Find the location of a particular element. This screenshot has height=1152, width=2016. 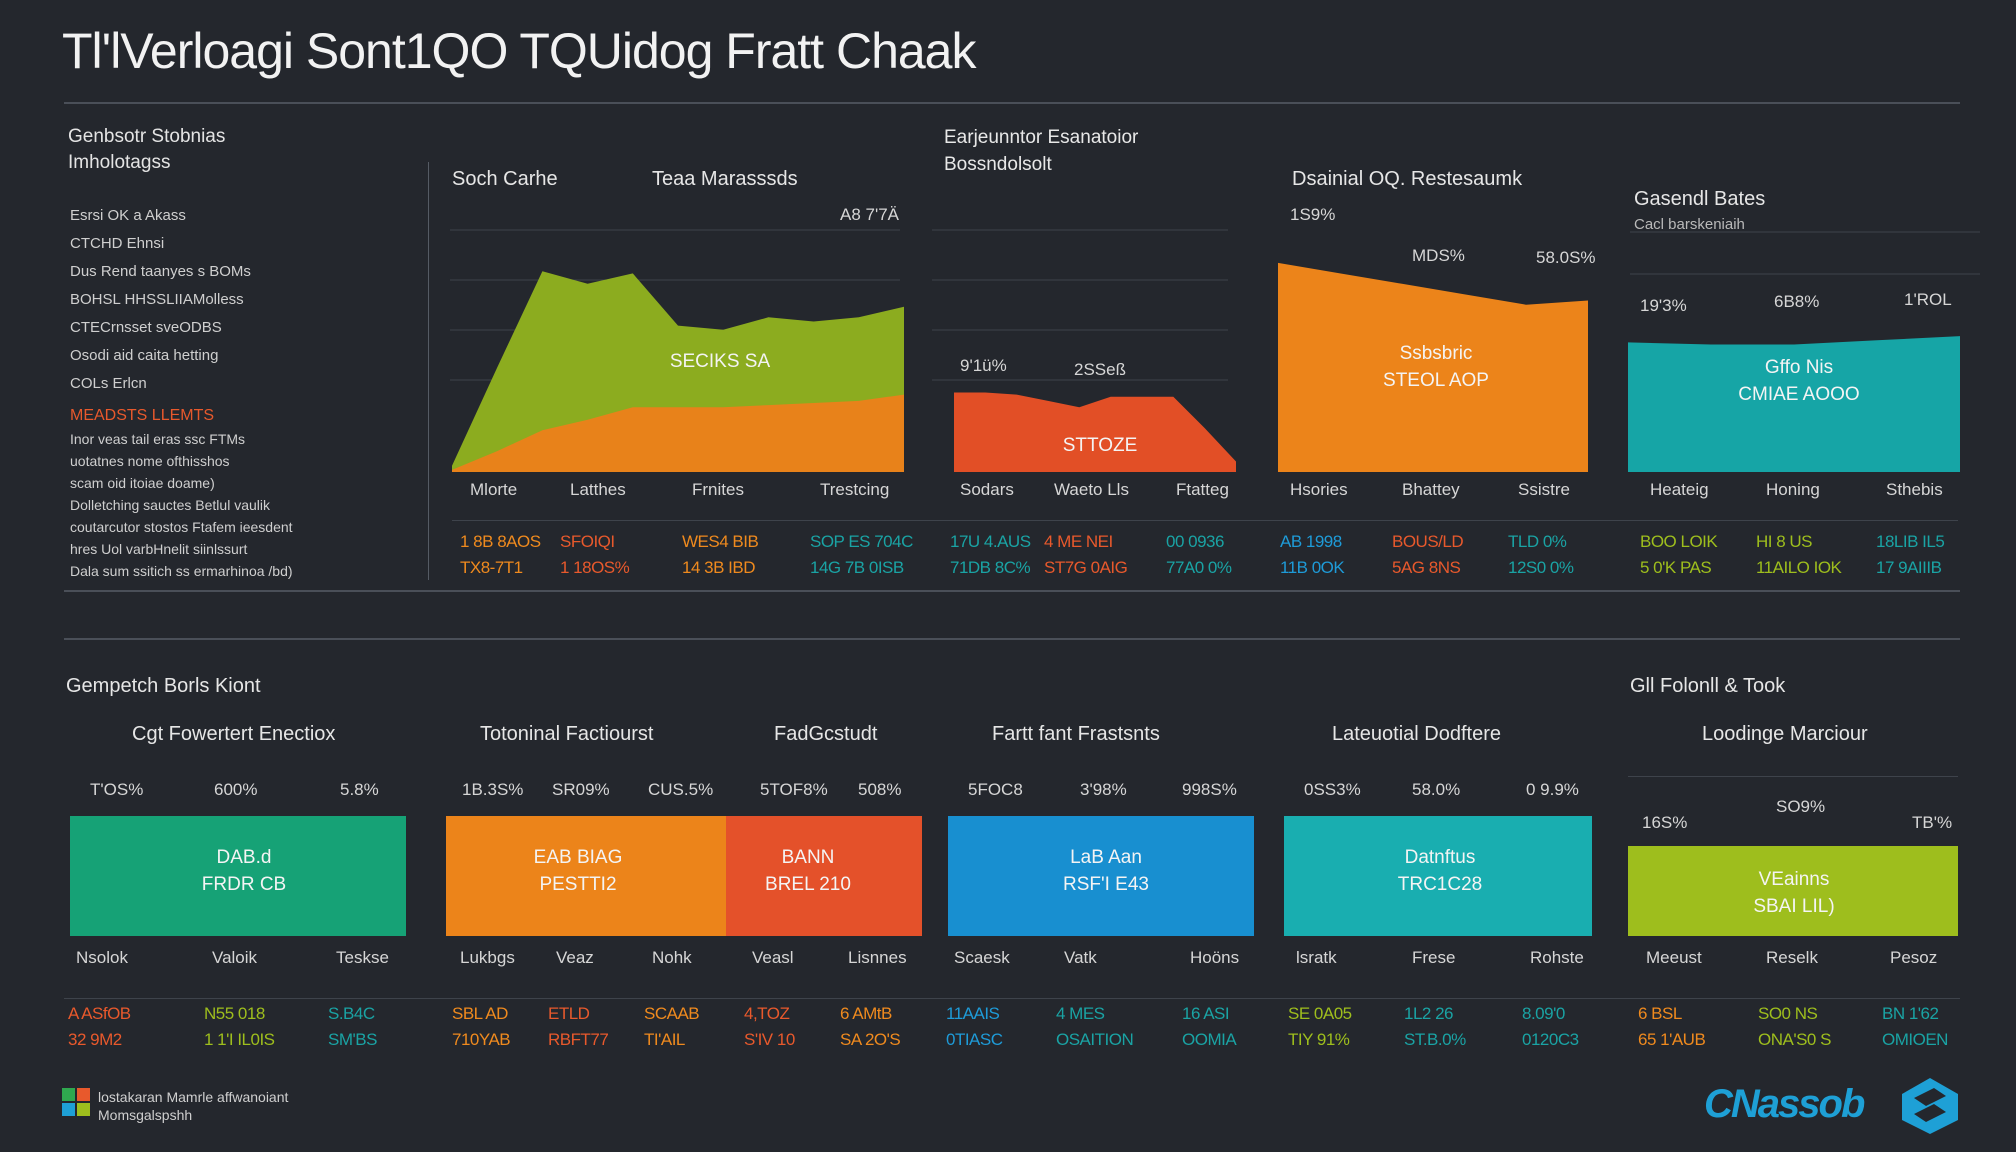

top-axis-label: Mlorte is located at coordinates (494, 489).